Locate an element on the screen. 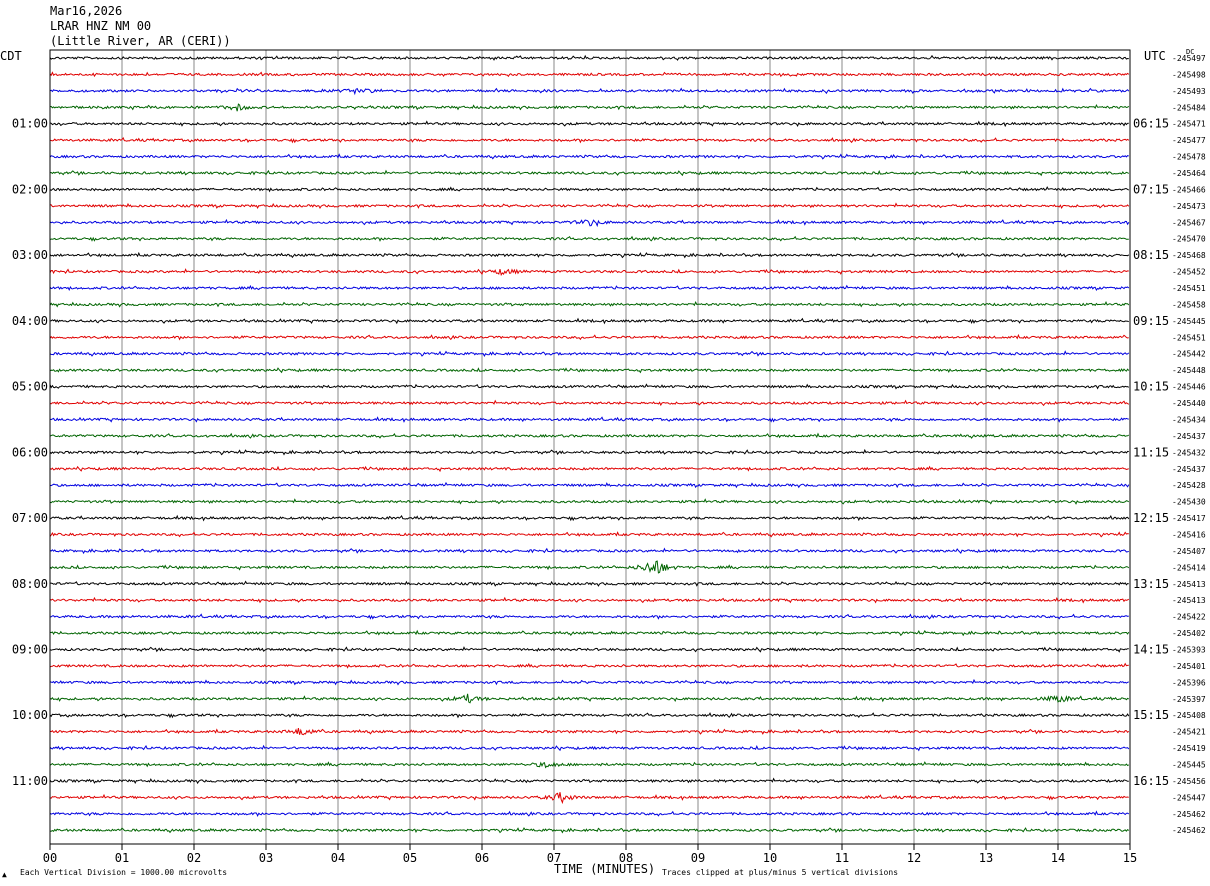 This screenshot has height=886, width=1210. trace-offset-label: -245401 is located at coordinates (1189, 666).